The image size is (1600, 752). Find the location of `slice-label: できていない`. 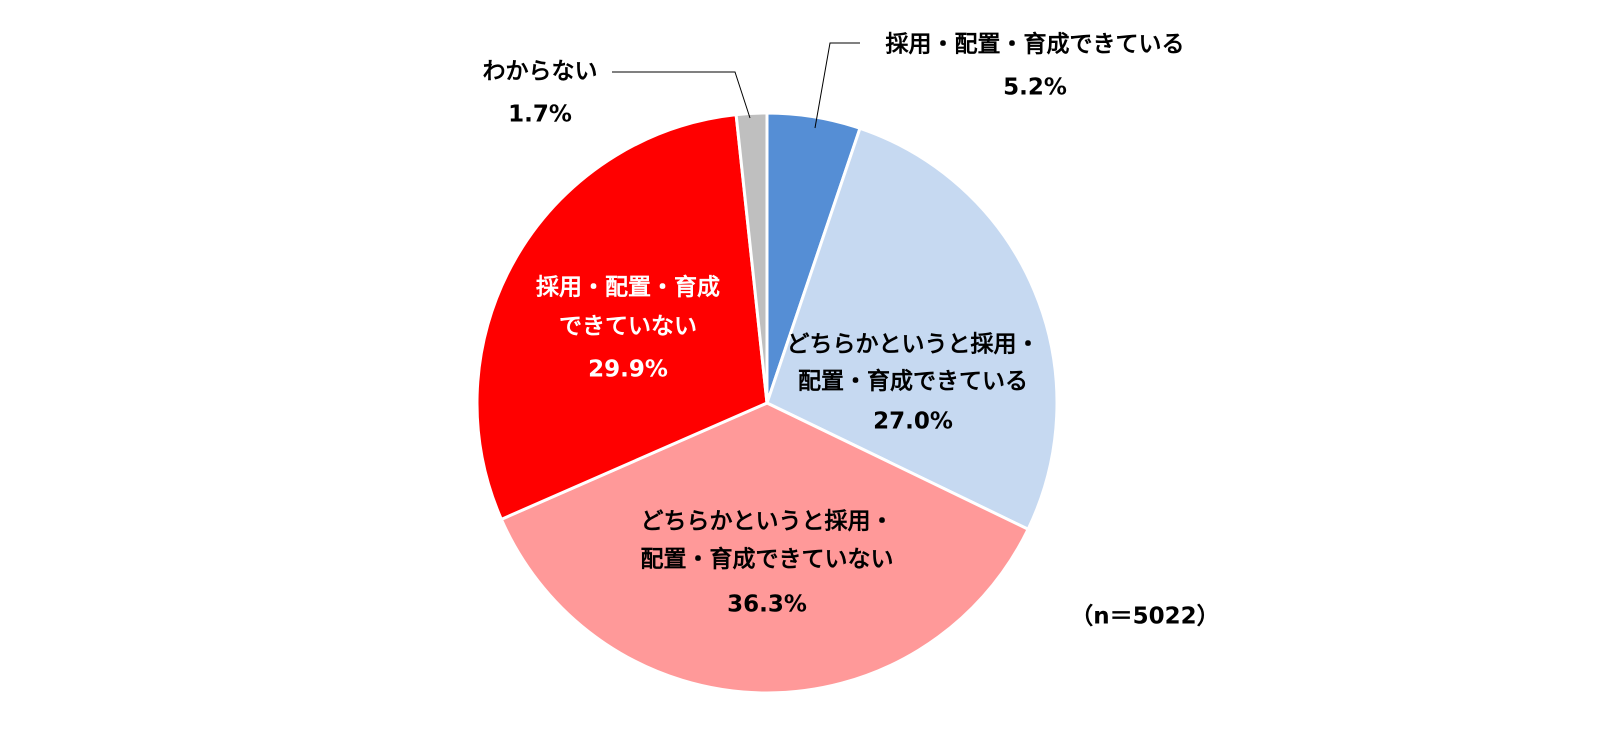

slice-label: できていない is located at coordinates (628, 327).